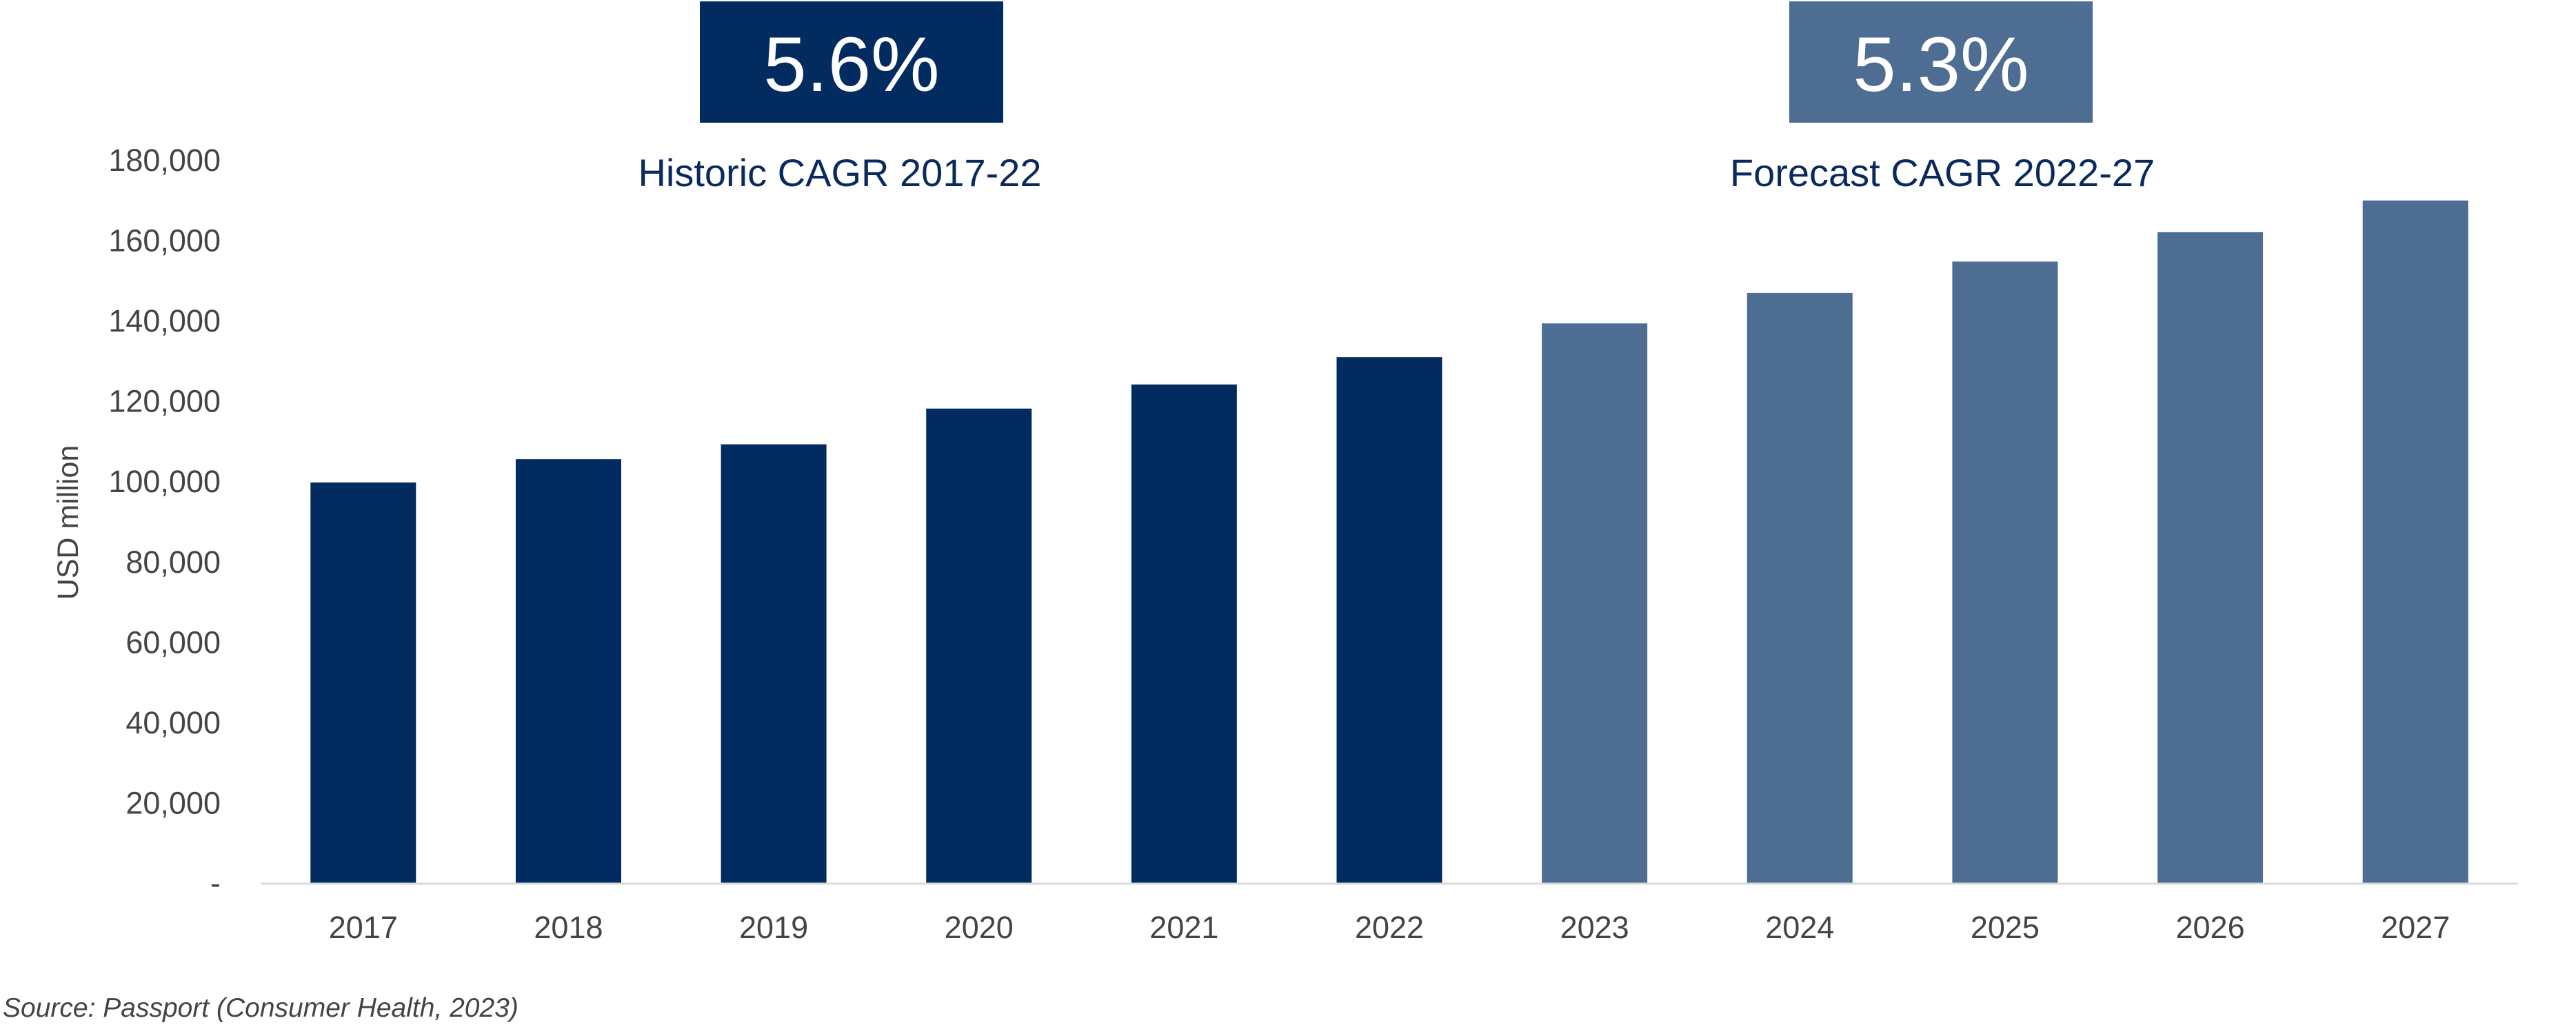 The image size is (2576, 1036). I want to click on forecast-cagr-label: Forecast CAGR 2022-27, so click(1942, 172).